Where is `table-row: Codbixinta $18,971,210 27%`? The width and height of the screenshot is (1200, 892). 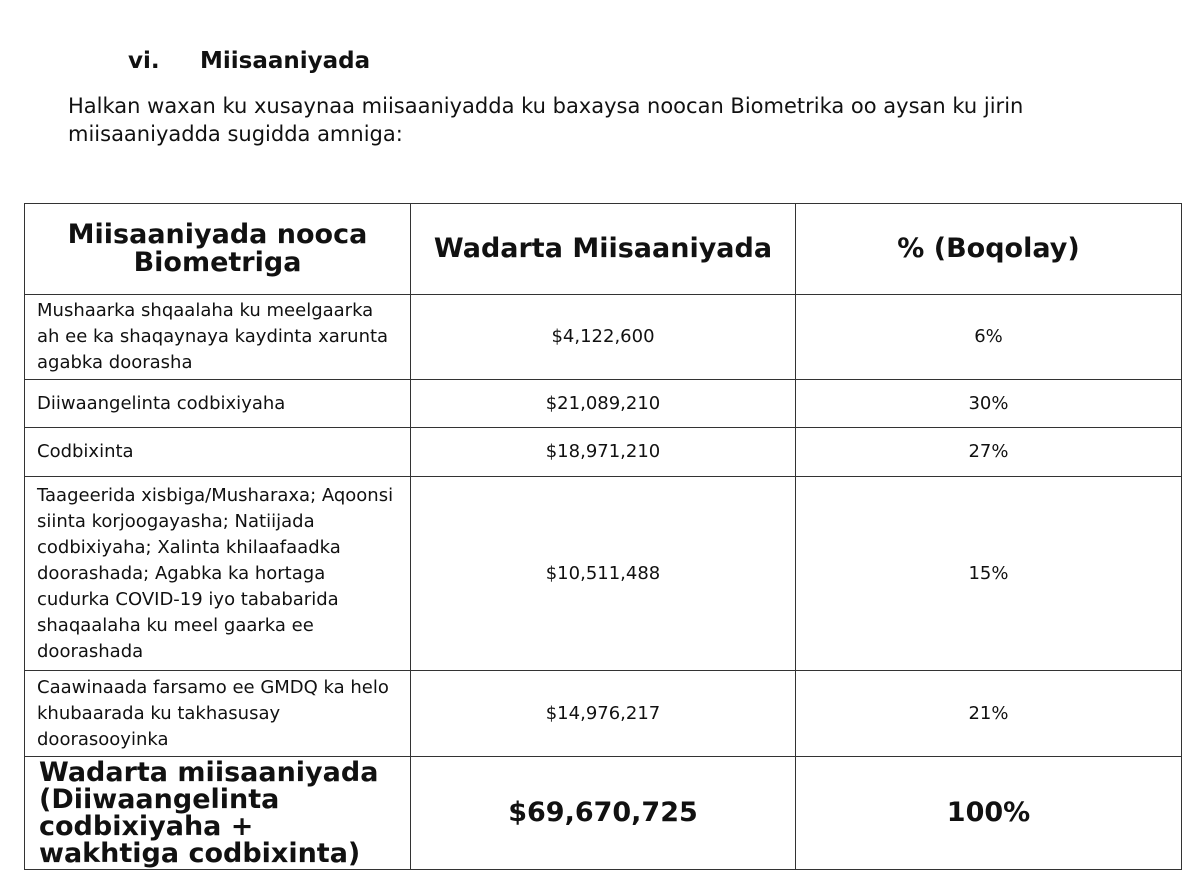
table-row: Codbixinta $18,971,210 27% is located at coordinates (603, 452).